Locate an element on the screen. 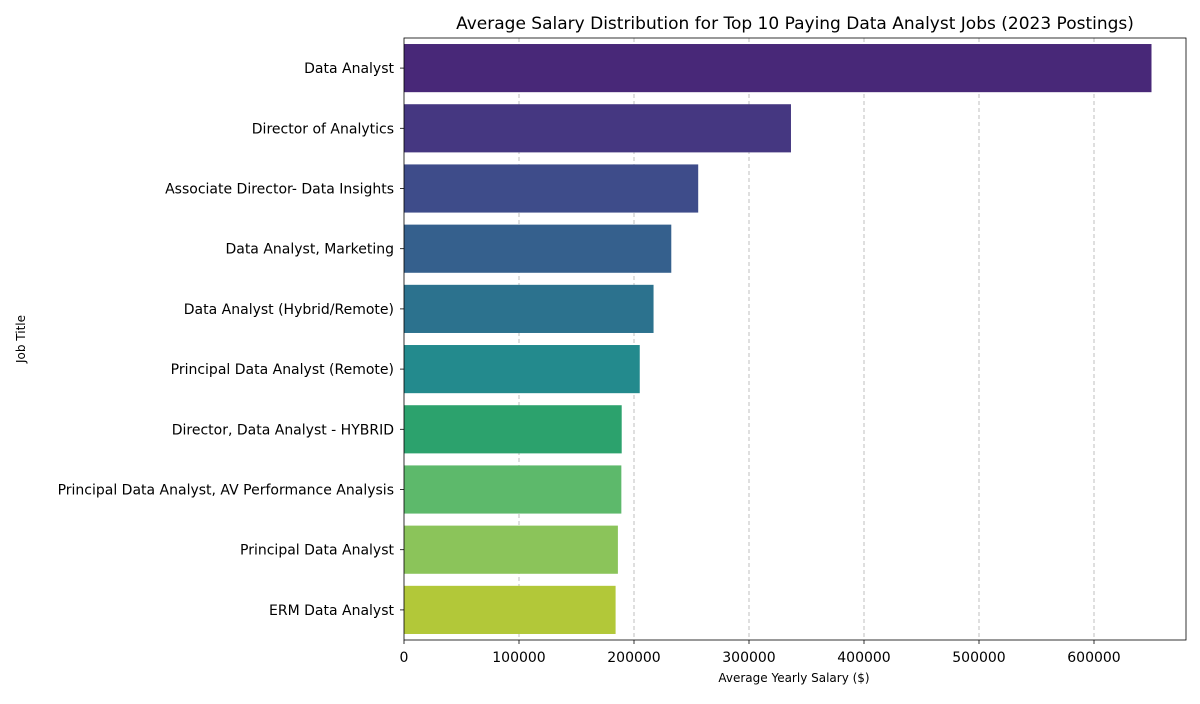 Image resolution: width=1200 pixels, height=704 pixels. y-tick-label: Data Analyst is located at coordinates (349, 69).